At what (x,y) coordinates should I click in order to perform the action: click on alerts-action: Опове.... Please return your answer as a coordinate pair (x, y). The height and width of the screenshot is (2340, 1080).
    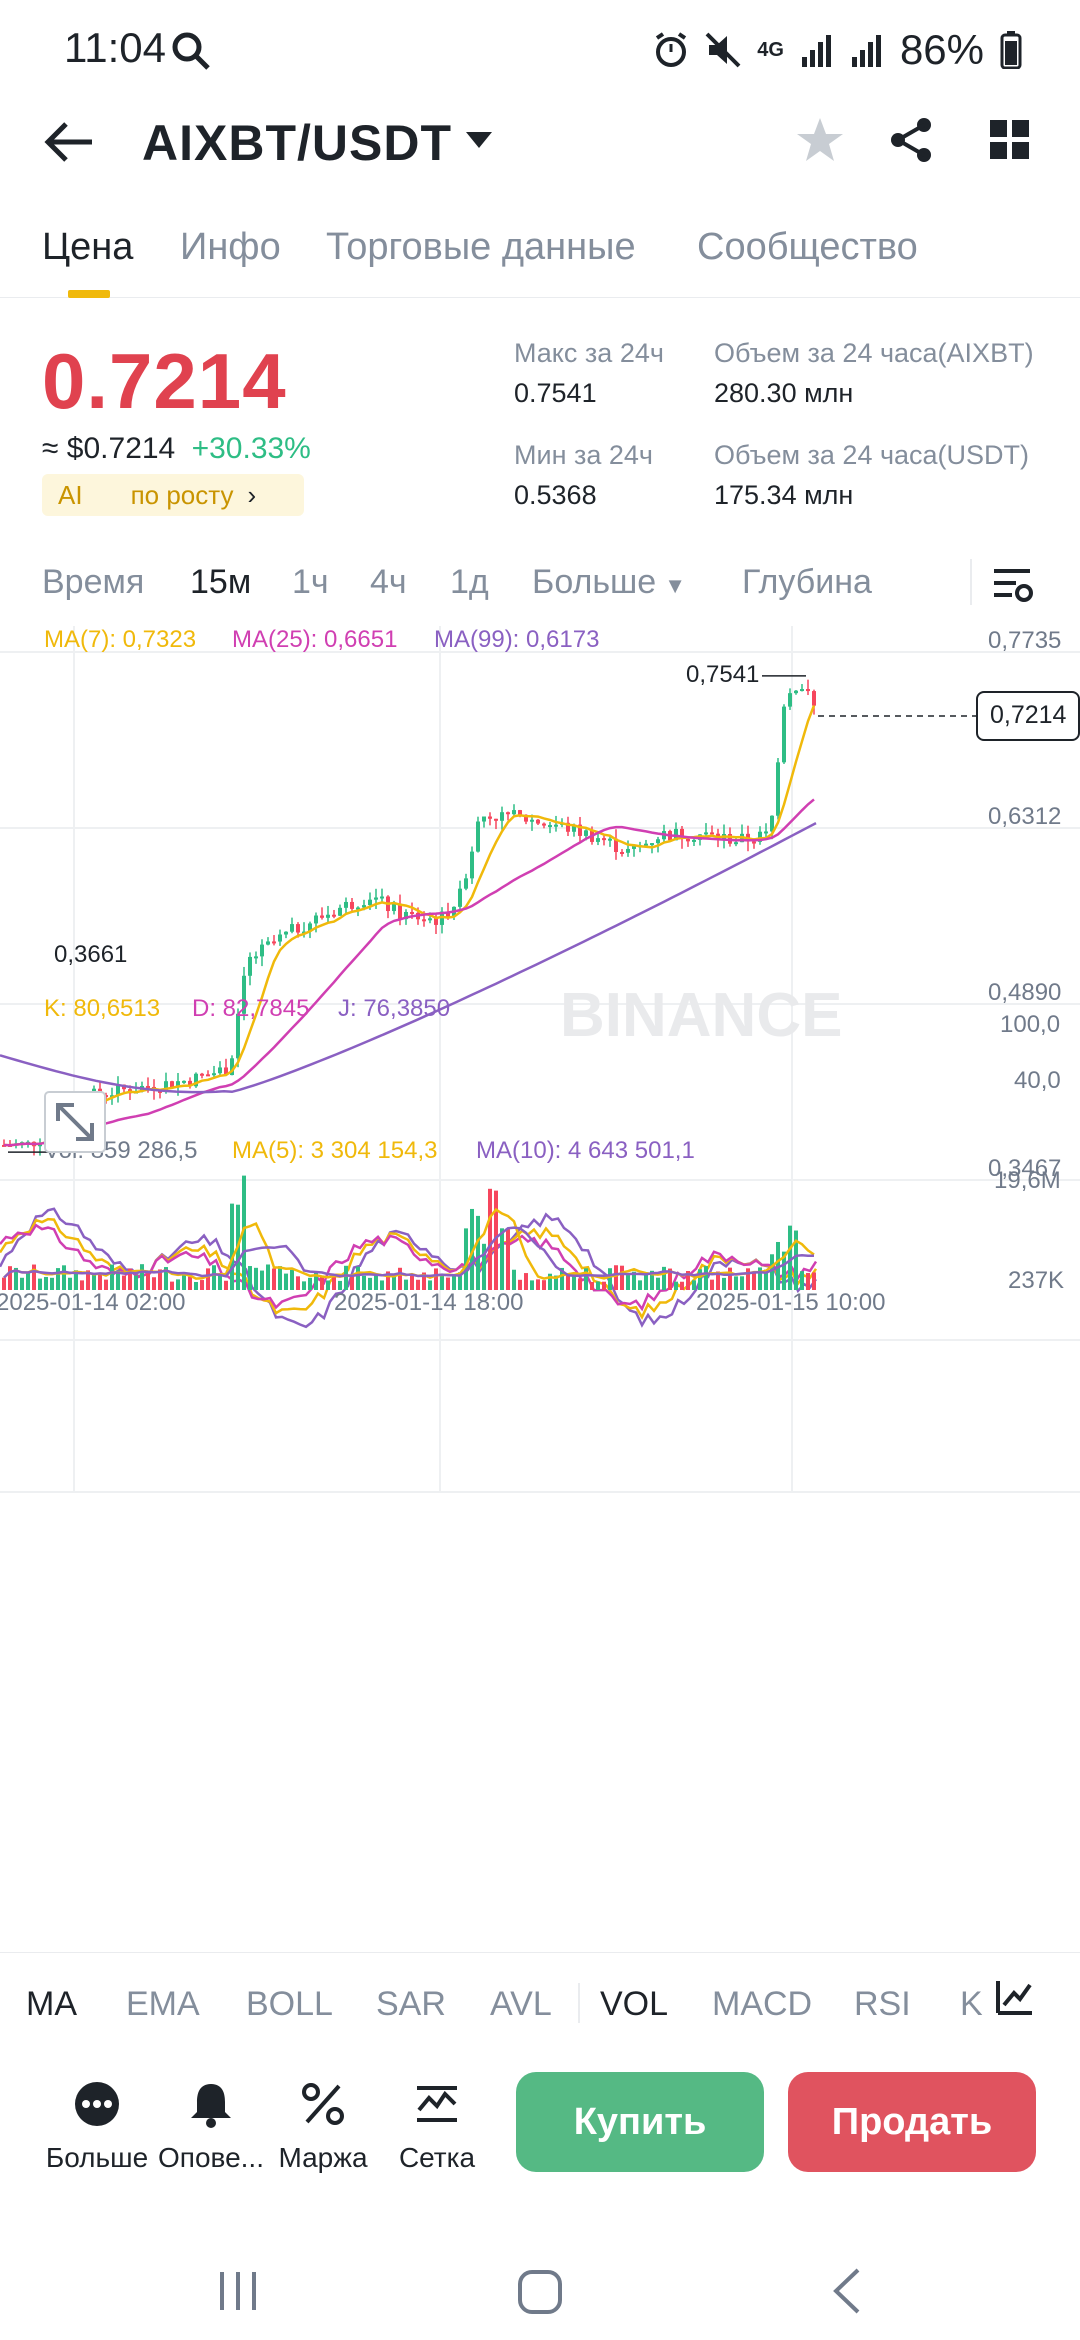
    Looking at the image, I should click on (211, 2124).